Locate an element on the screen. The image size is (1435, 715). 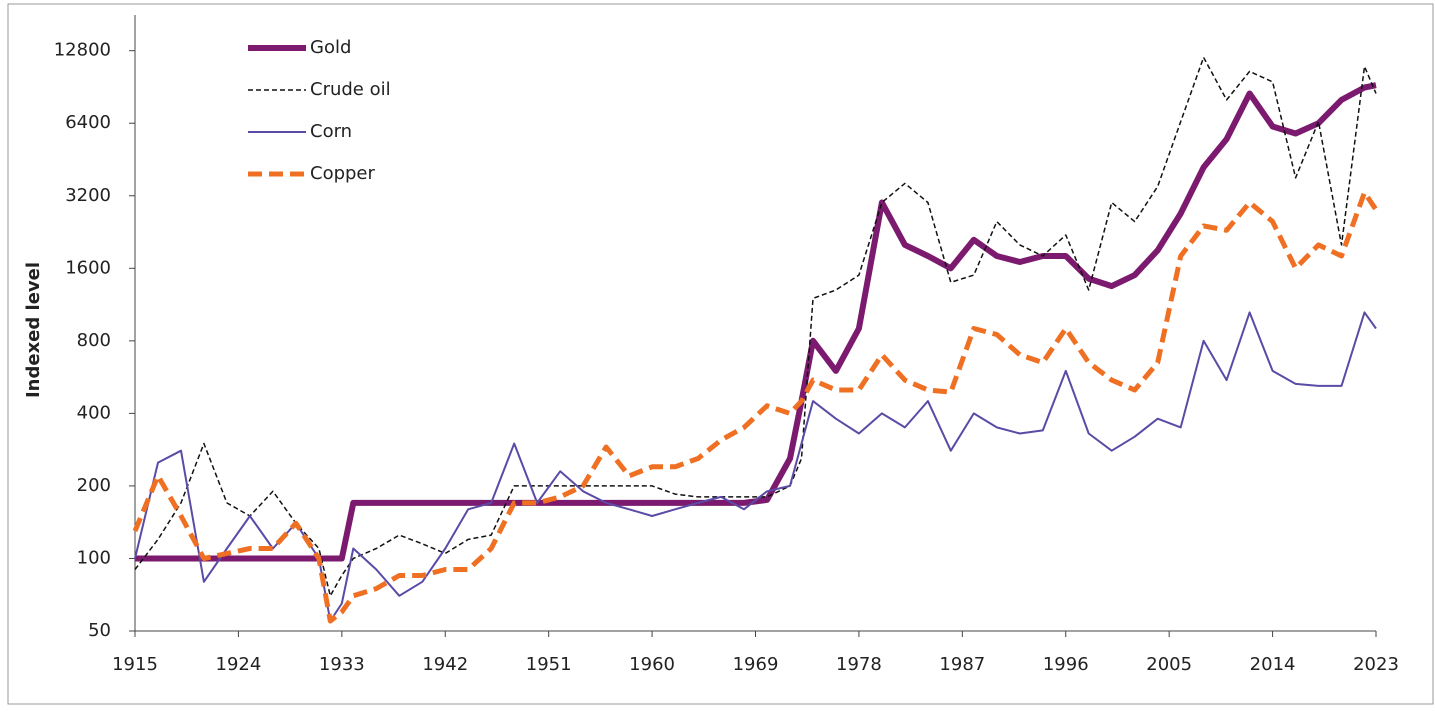
legend-label: Gold is located at coordinates (330, 47).